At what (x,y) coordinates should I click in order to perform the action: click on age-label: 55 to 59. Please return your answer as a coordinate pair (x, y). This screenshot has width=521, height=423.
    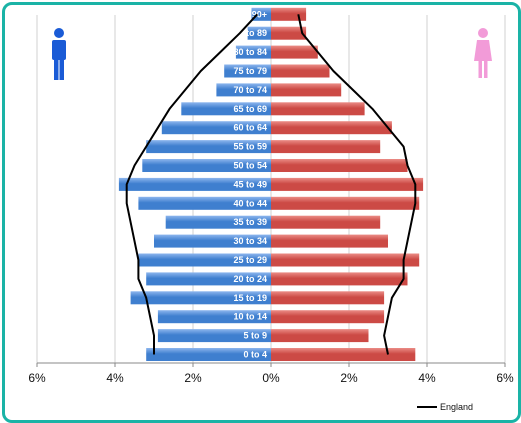
    Looking at the image, I should click on (250, 147).